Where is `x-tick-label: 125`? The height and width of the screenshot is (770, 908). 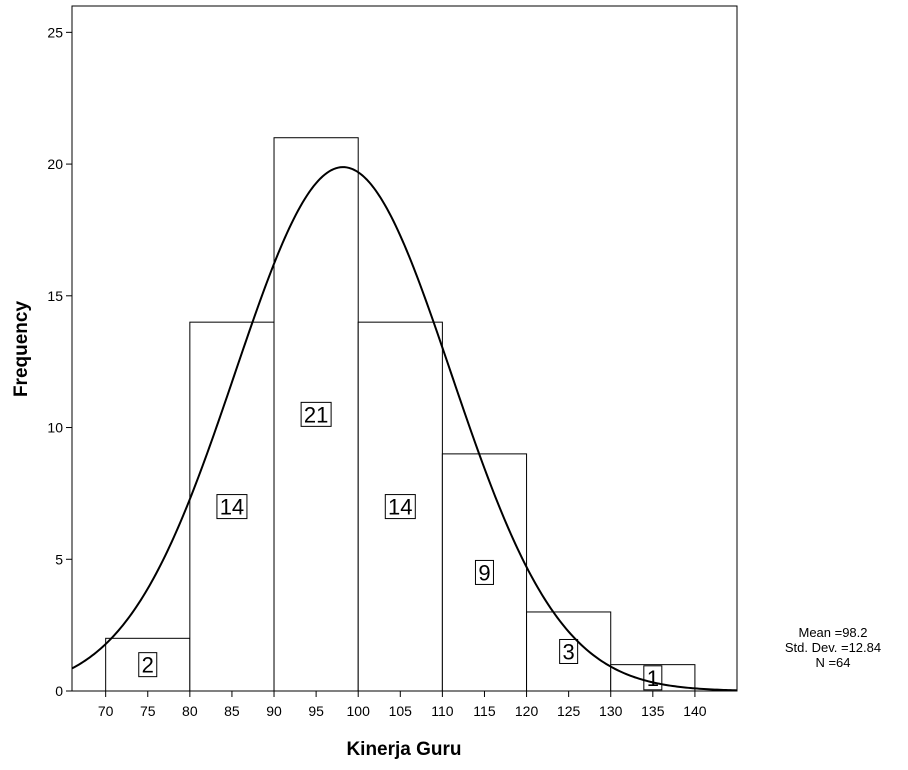
x-tick-label: 125 is located at coordinates (569, 711).